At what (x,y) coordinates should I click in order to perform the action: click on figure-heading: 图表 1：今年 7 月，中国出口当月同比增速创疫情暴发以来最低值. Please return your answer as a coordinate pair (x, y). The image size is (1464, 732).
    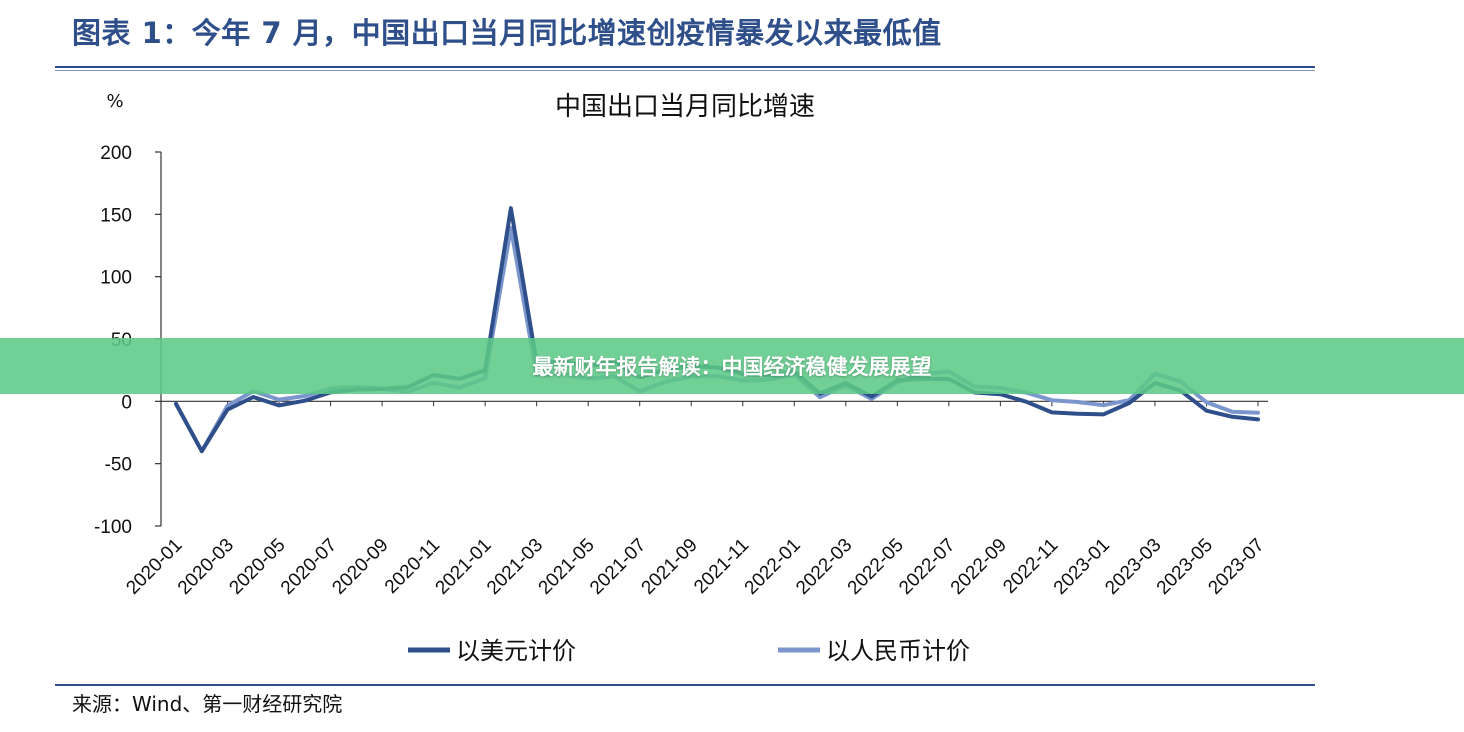
    Looking at the image, I should click on (507, 33).